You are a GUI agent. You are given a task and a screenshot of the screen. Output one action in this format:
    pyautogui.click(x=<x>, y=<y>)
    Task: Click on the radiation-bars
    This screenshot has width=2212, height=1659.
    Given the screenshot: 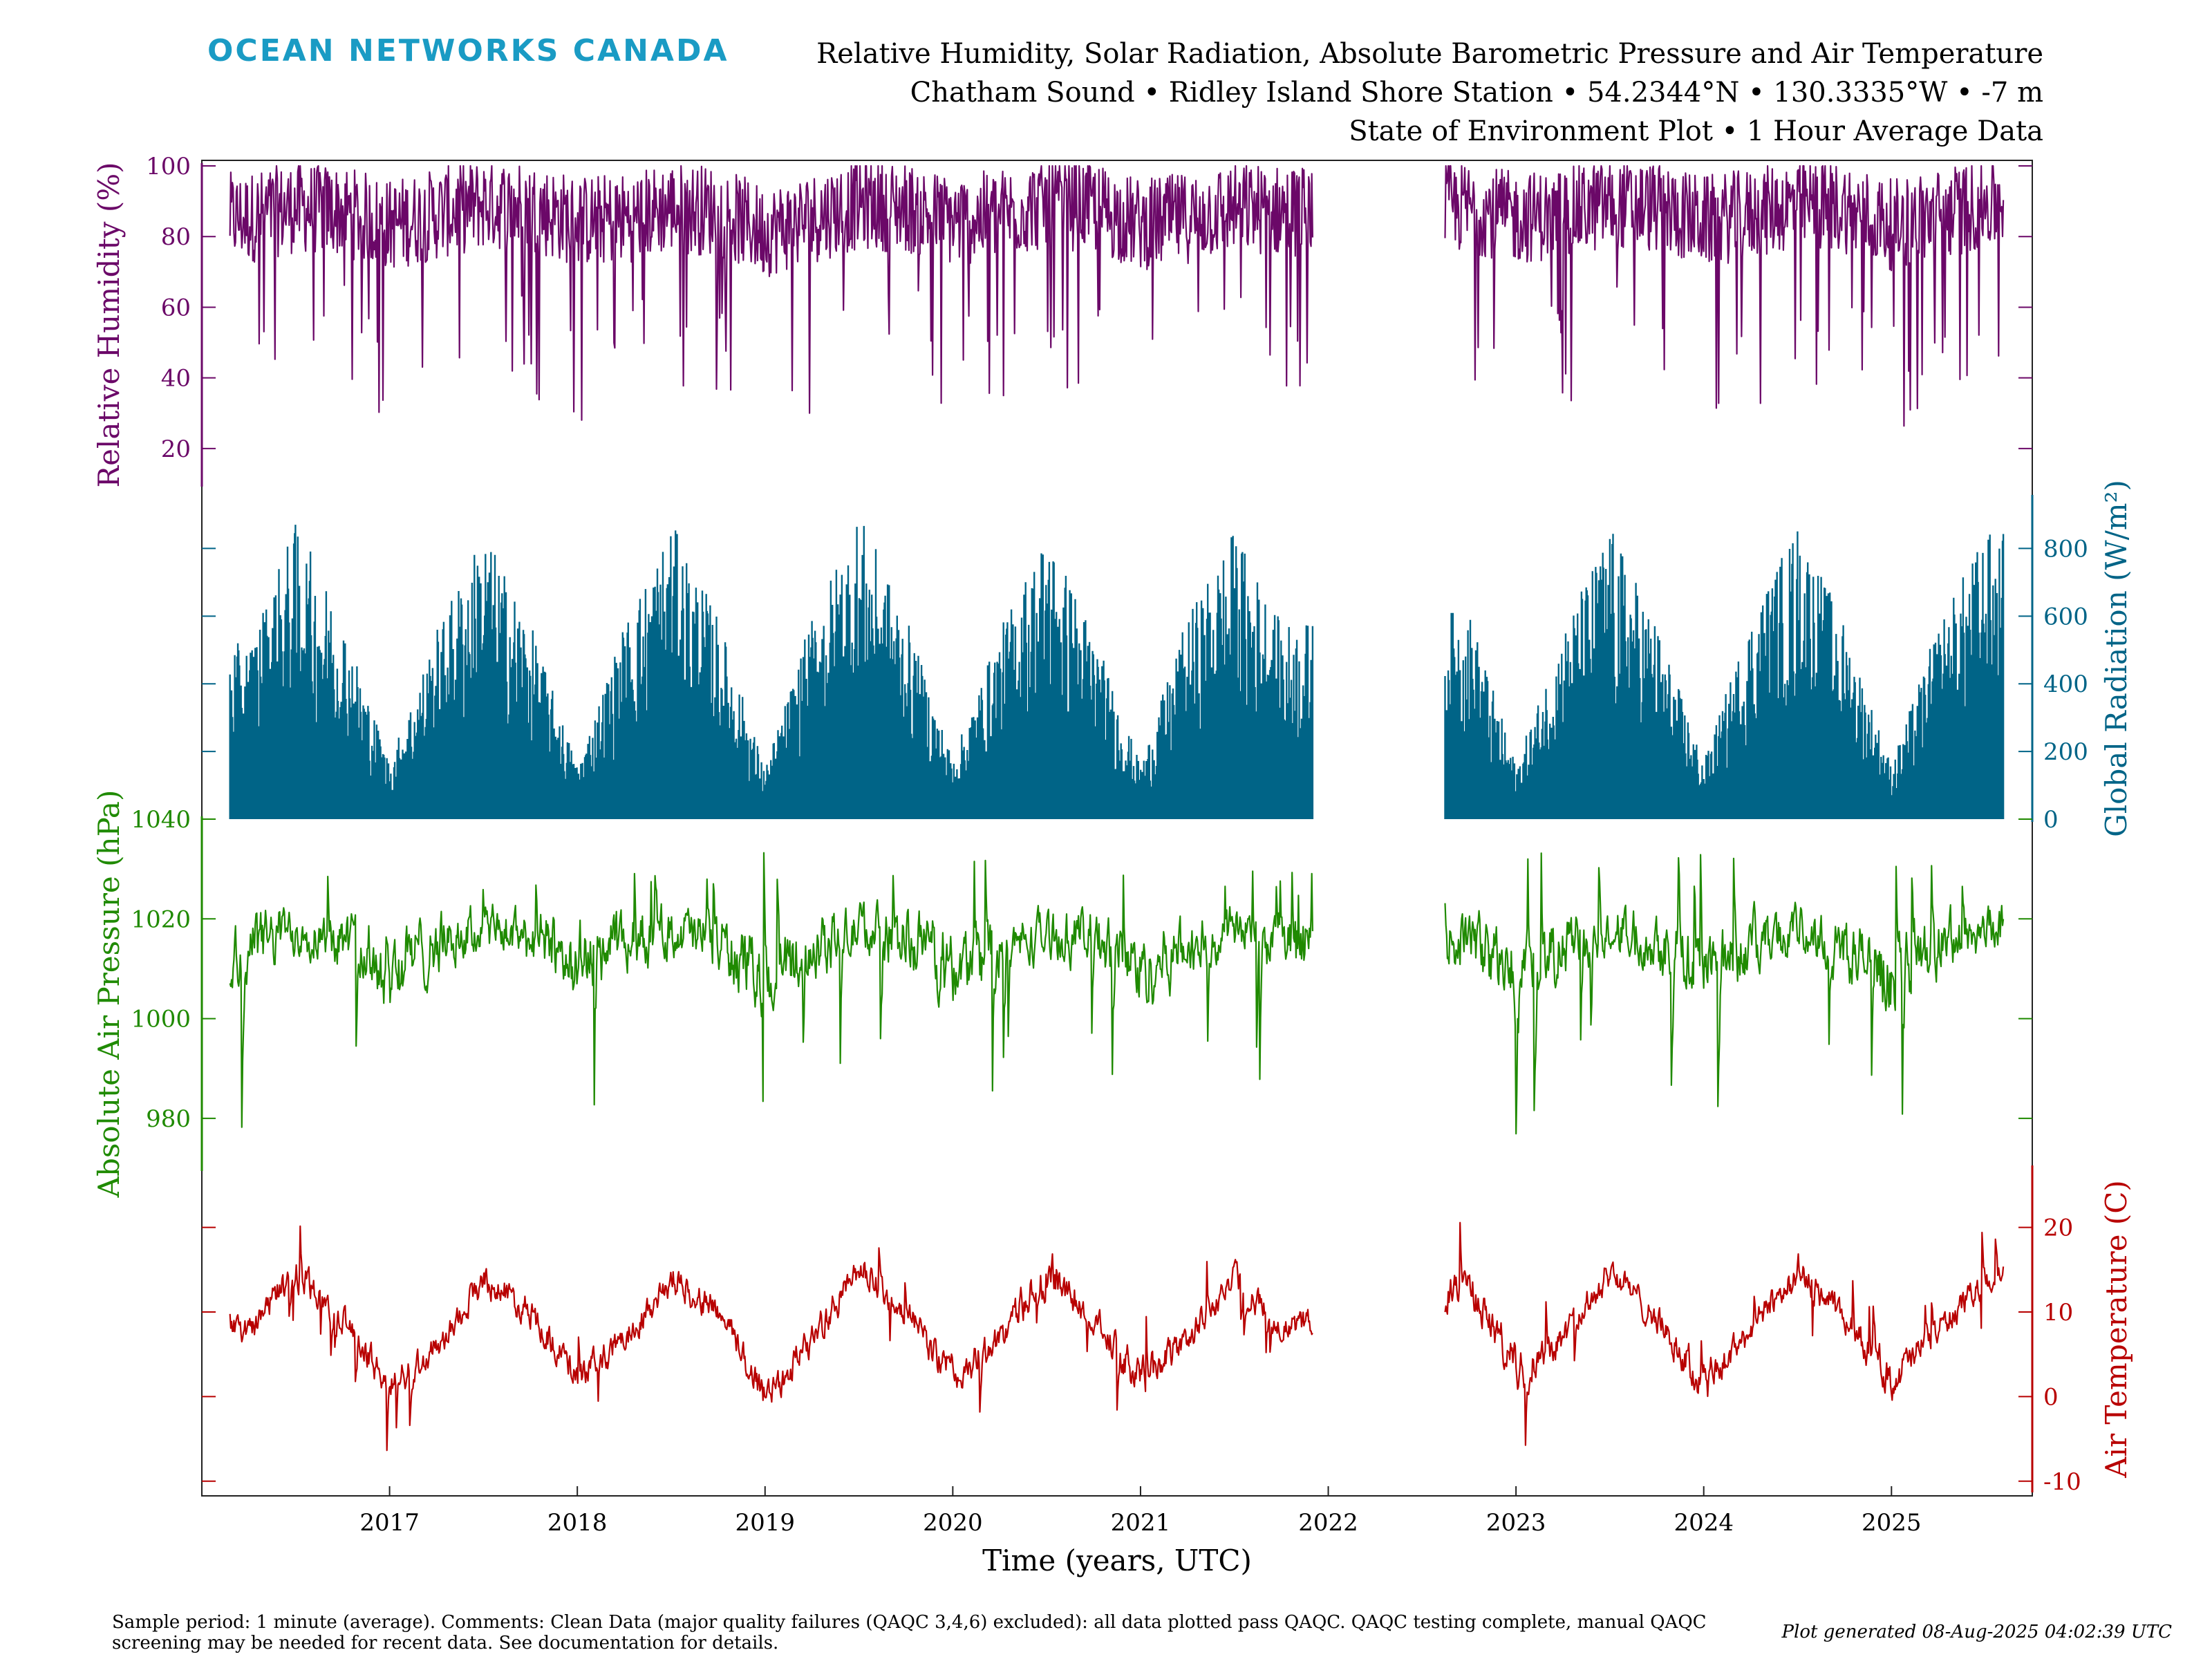 What is the action you would take?
    pyautogui.click(x=1117, y=672)
    